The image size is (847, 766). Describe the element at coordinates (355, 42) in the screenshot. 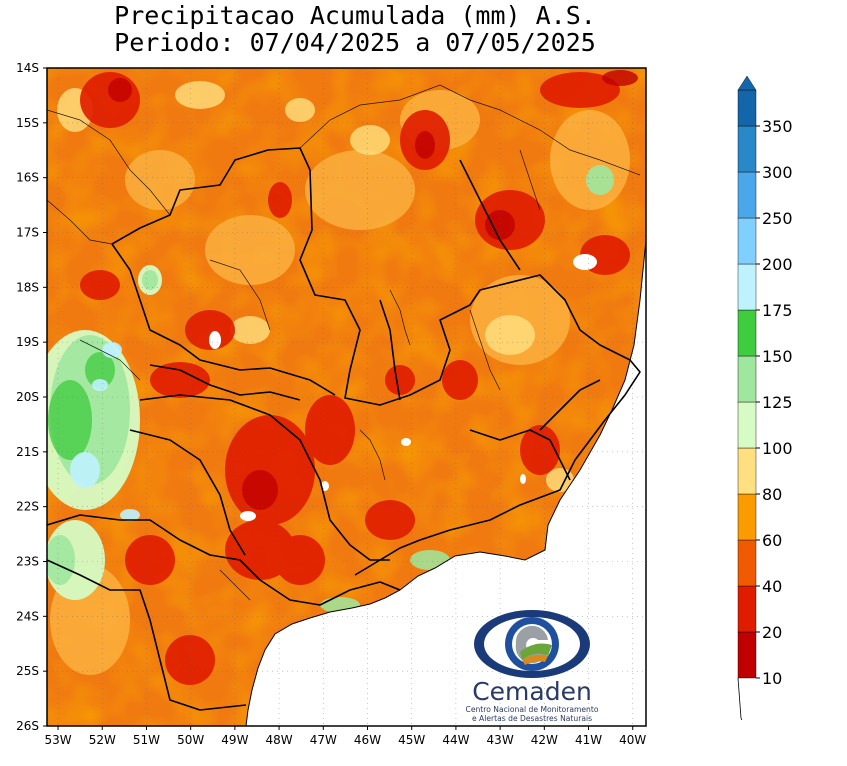

I see `map-period: Periodo: 07/04/2025 a 07/05/2025` at that location.